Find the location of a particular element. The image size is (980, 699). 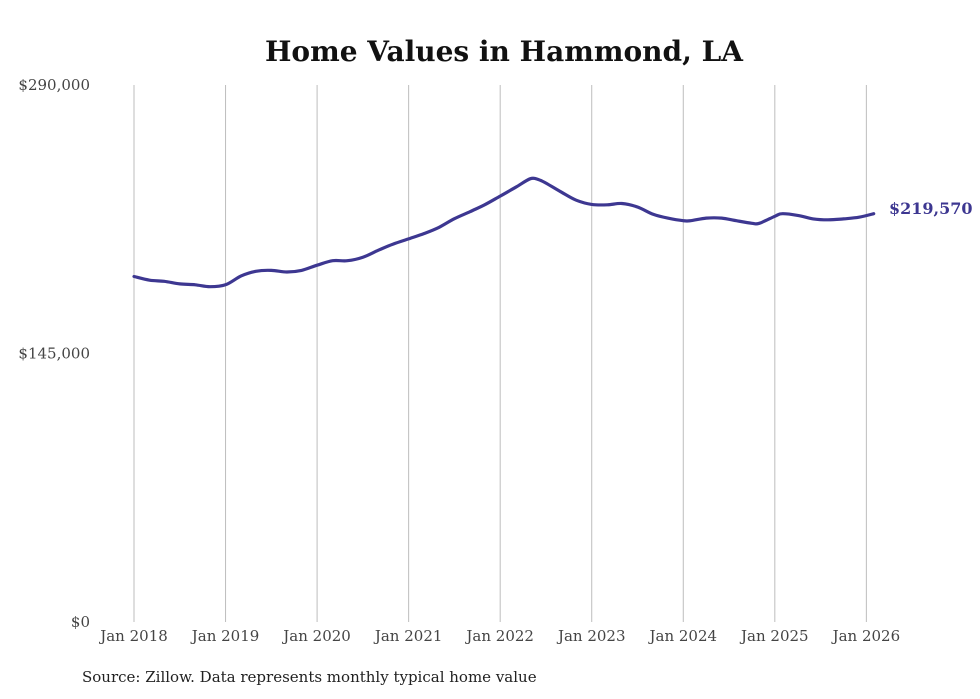

chart-title: Home Values in Hammond, LA is located at coordinates (504, 51).